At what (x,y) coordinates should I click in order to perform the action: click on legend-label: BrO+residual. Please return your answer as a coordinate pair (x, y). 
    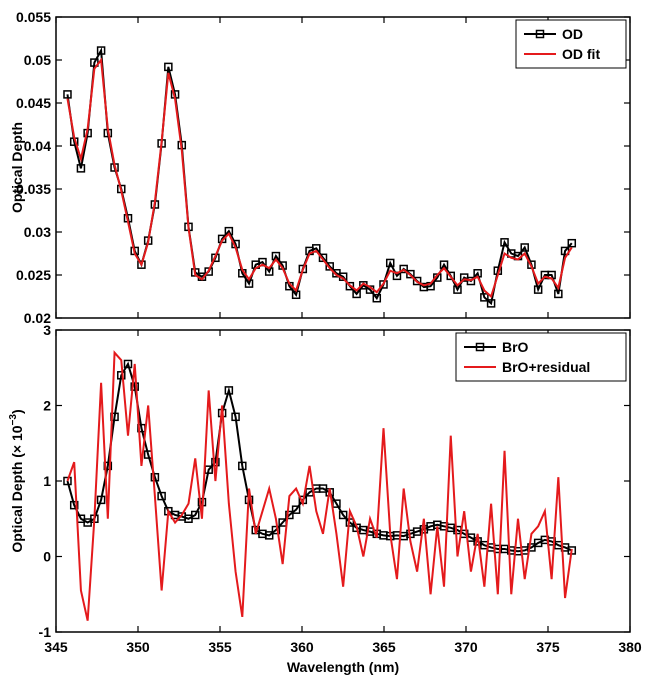
    Looking at the image, I should click on (546, 367).